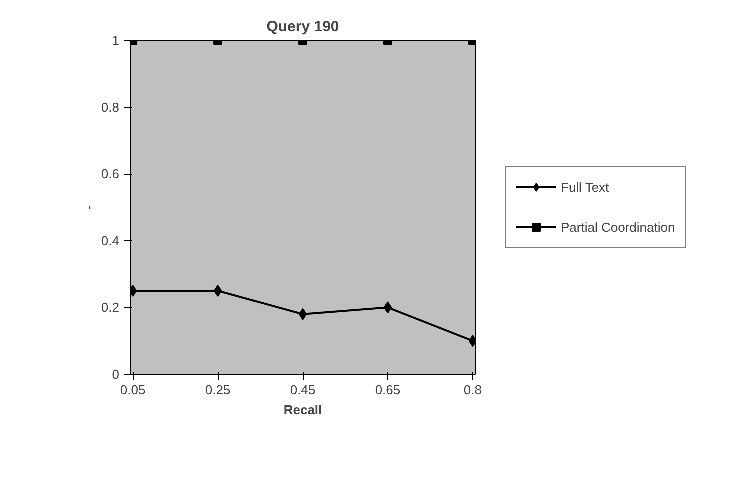 The image size is (735, 484). Describe the element at coordinates (110, 308) in the screenshot. I see `y-tick-label: 0.2` at that location.